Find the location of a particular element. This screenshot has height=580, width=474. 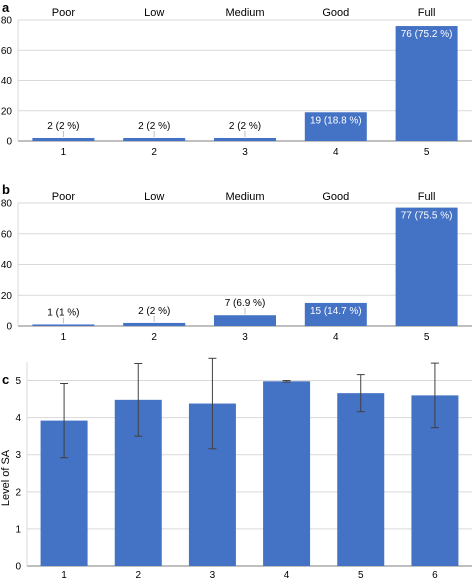

y-tick-label: 4 is located at coordinates (18, 418).